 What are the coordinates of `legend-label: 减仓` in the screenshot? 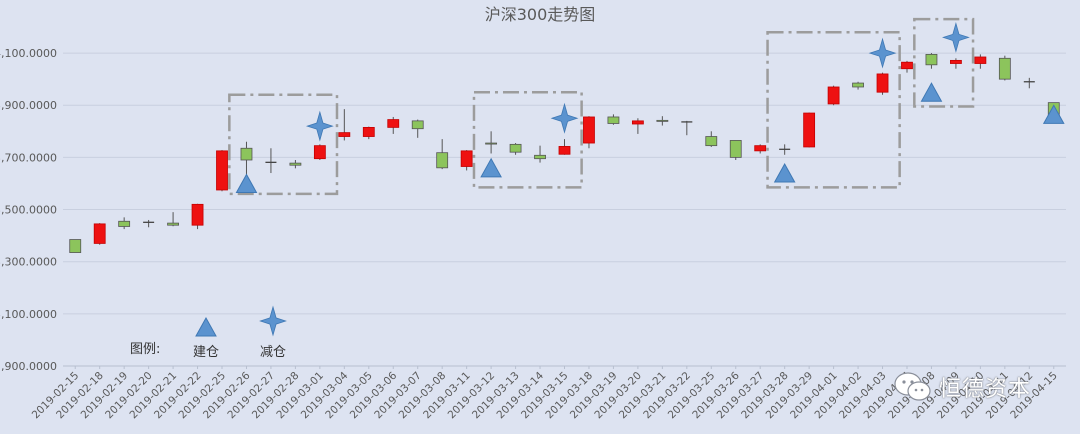 It's located at (273, 352).